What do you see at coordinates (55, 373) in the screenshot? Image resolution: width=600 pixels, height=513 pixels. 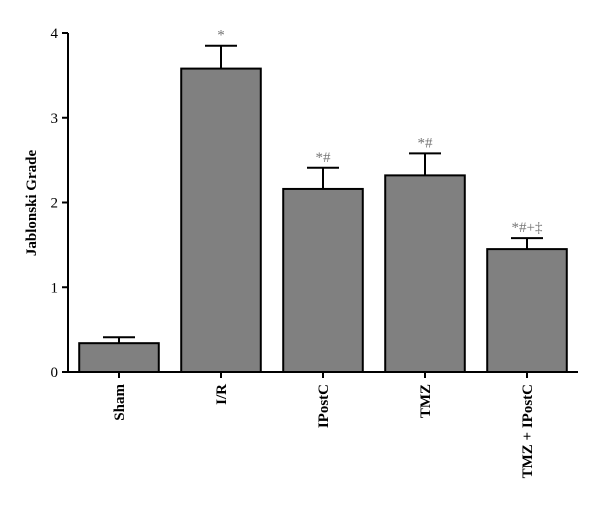 I see `y-tick-label: 0` at bounding box center [55, 373].